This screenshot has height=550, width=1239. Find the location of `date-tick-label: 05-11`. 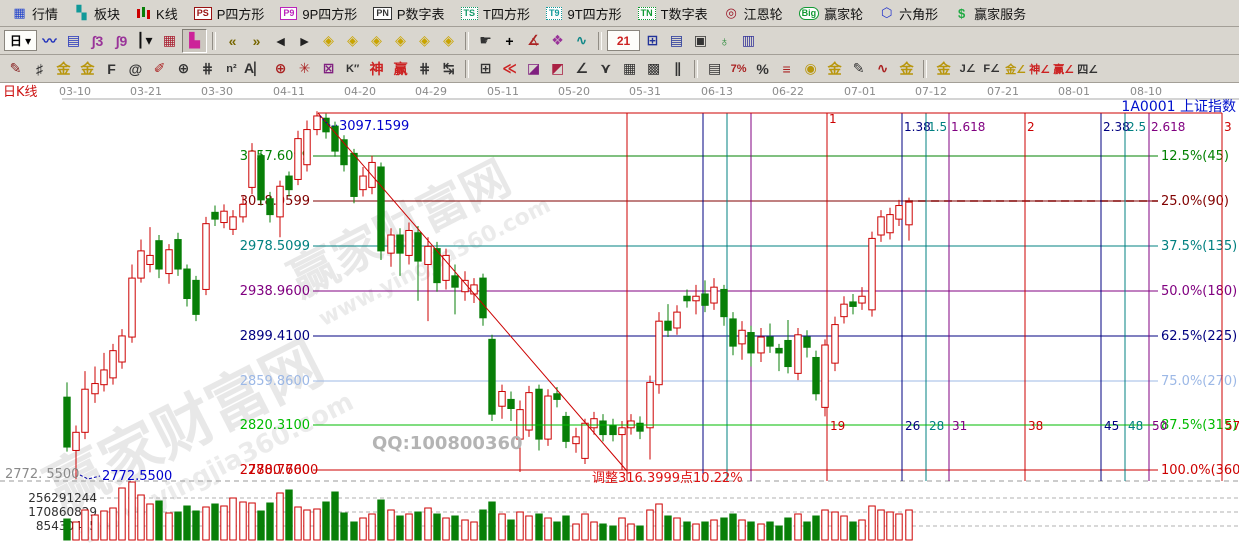

date-tick-label: 05-11 is located at coordinates (503, 91).